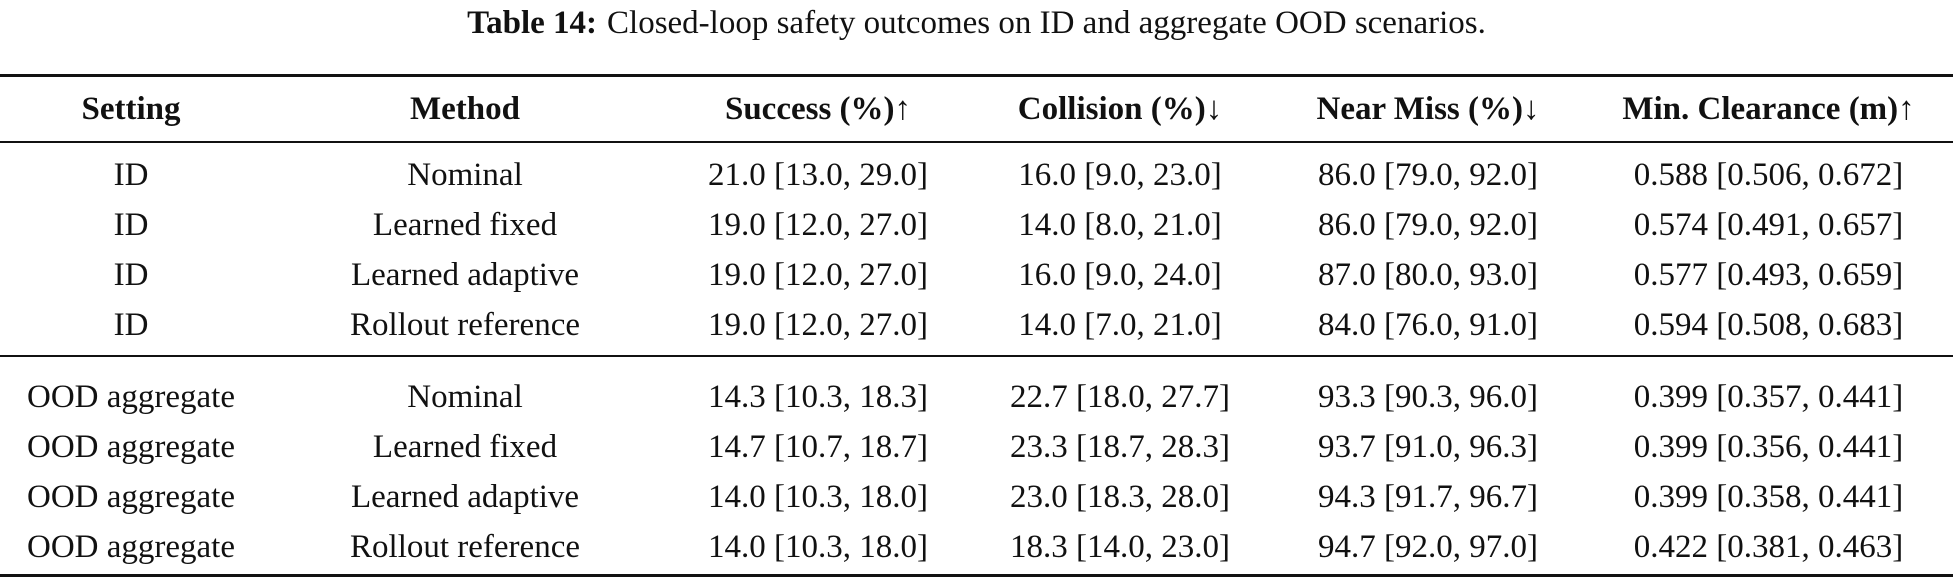  I want to click on cell-min-clearance: 0.588 [0.506, 0.672], so click(1768, 174).